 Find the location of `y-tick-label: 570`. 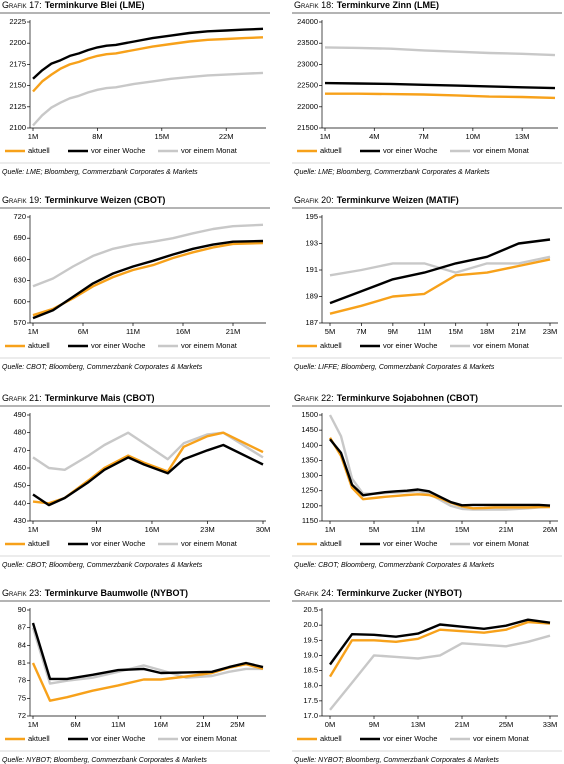

y-tick-label: 570 is located at coordinates (19, 322).